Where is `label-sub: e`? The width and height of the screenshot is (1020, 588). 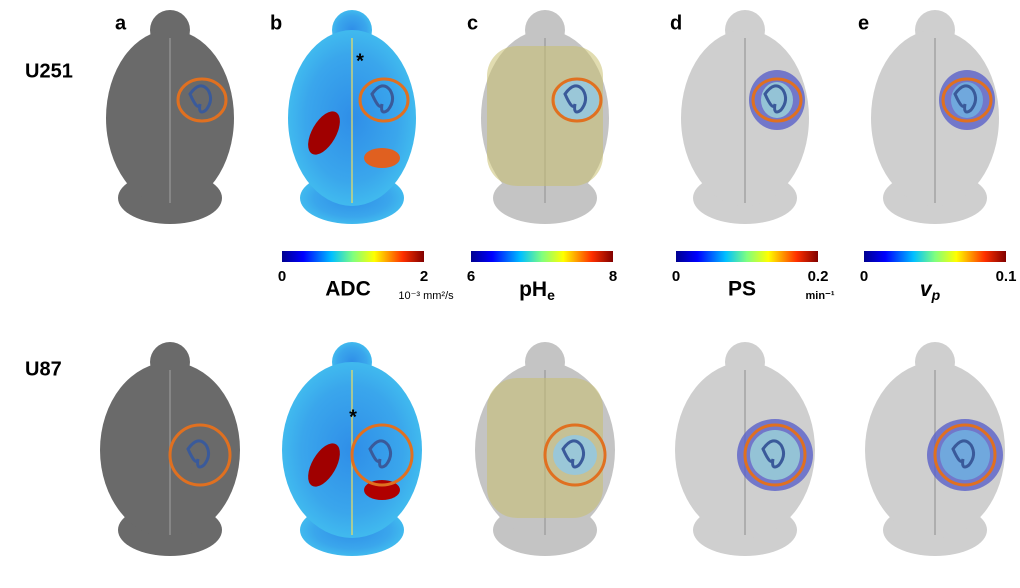 label-sub: e is located at coordinates (551, 295).